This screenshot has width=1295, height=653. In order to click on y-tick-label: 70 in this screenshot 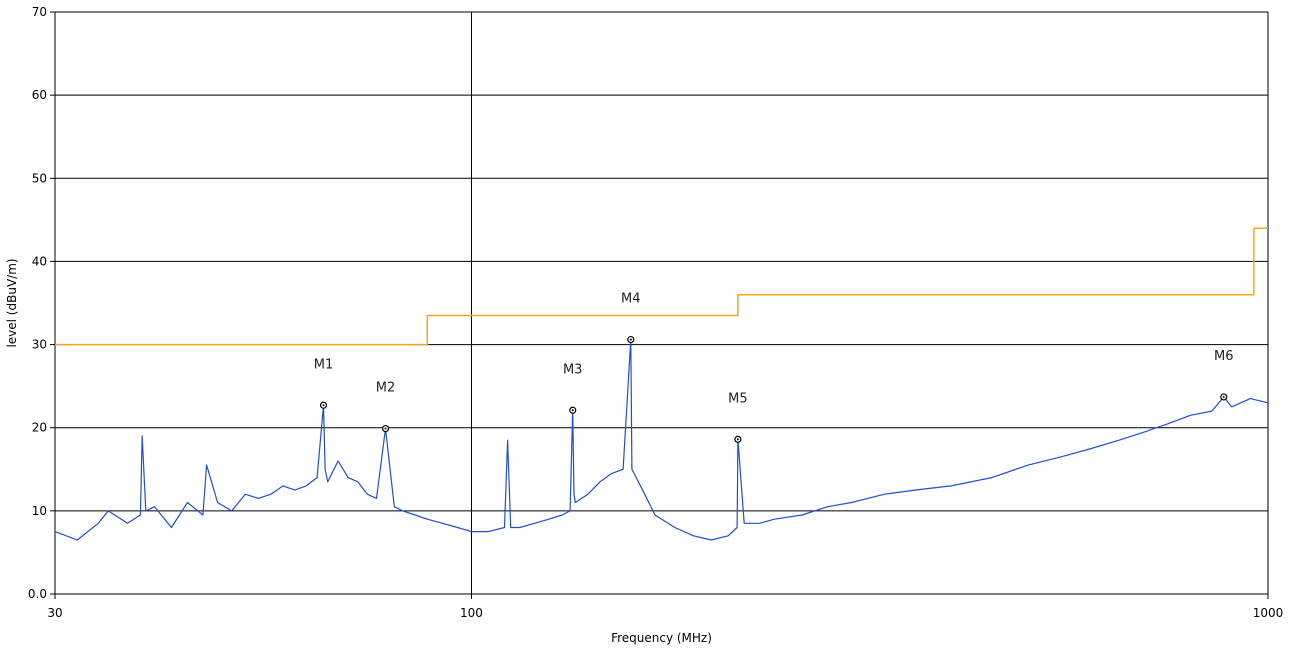, I will do `click(39, 12)`.